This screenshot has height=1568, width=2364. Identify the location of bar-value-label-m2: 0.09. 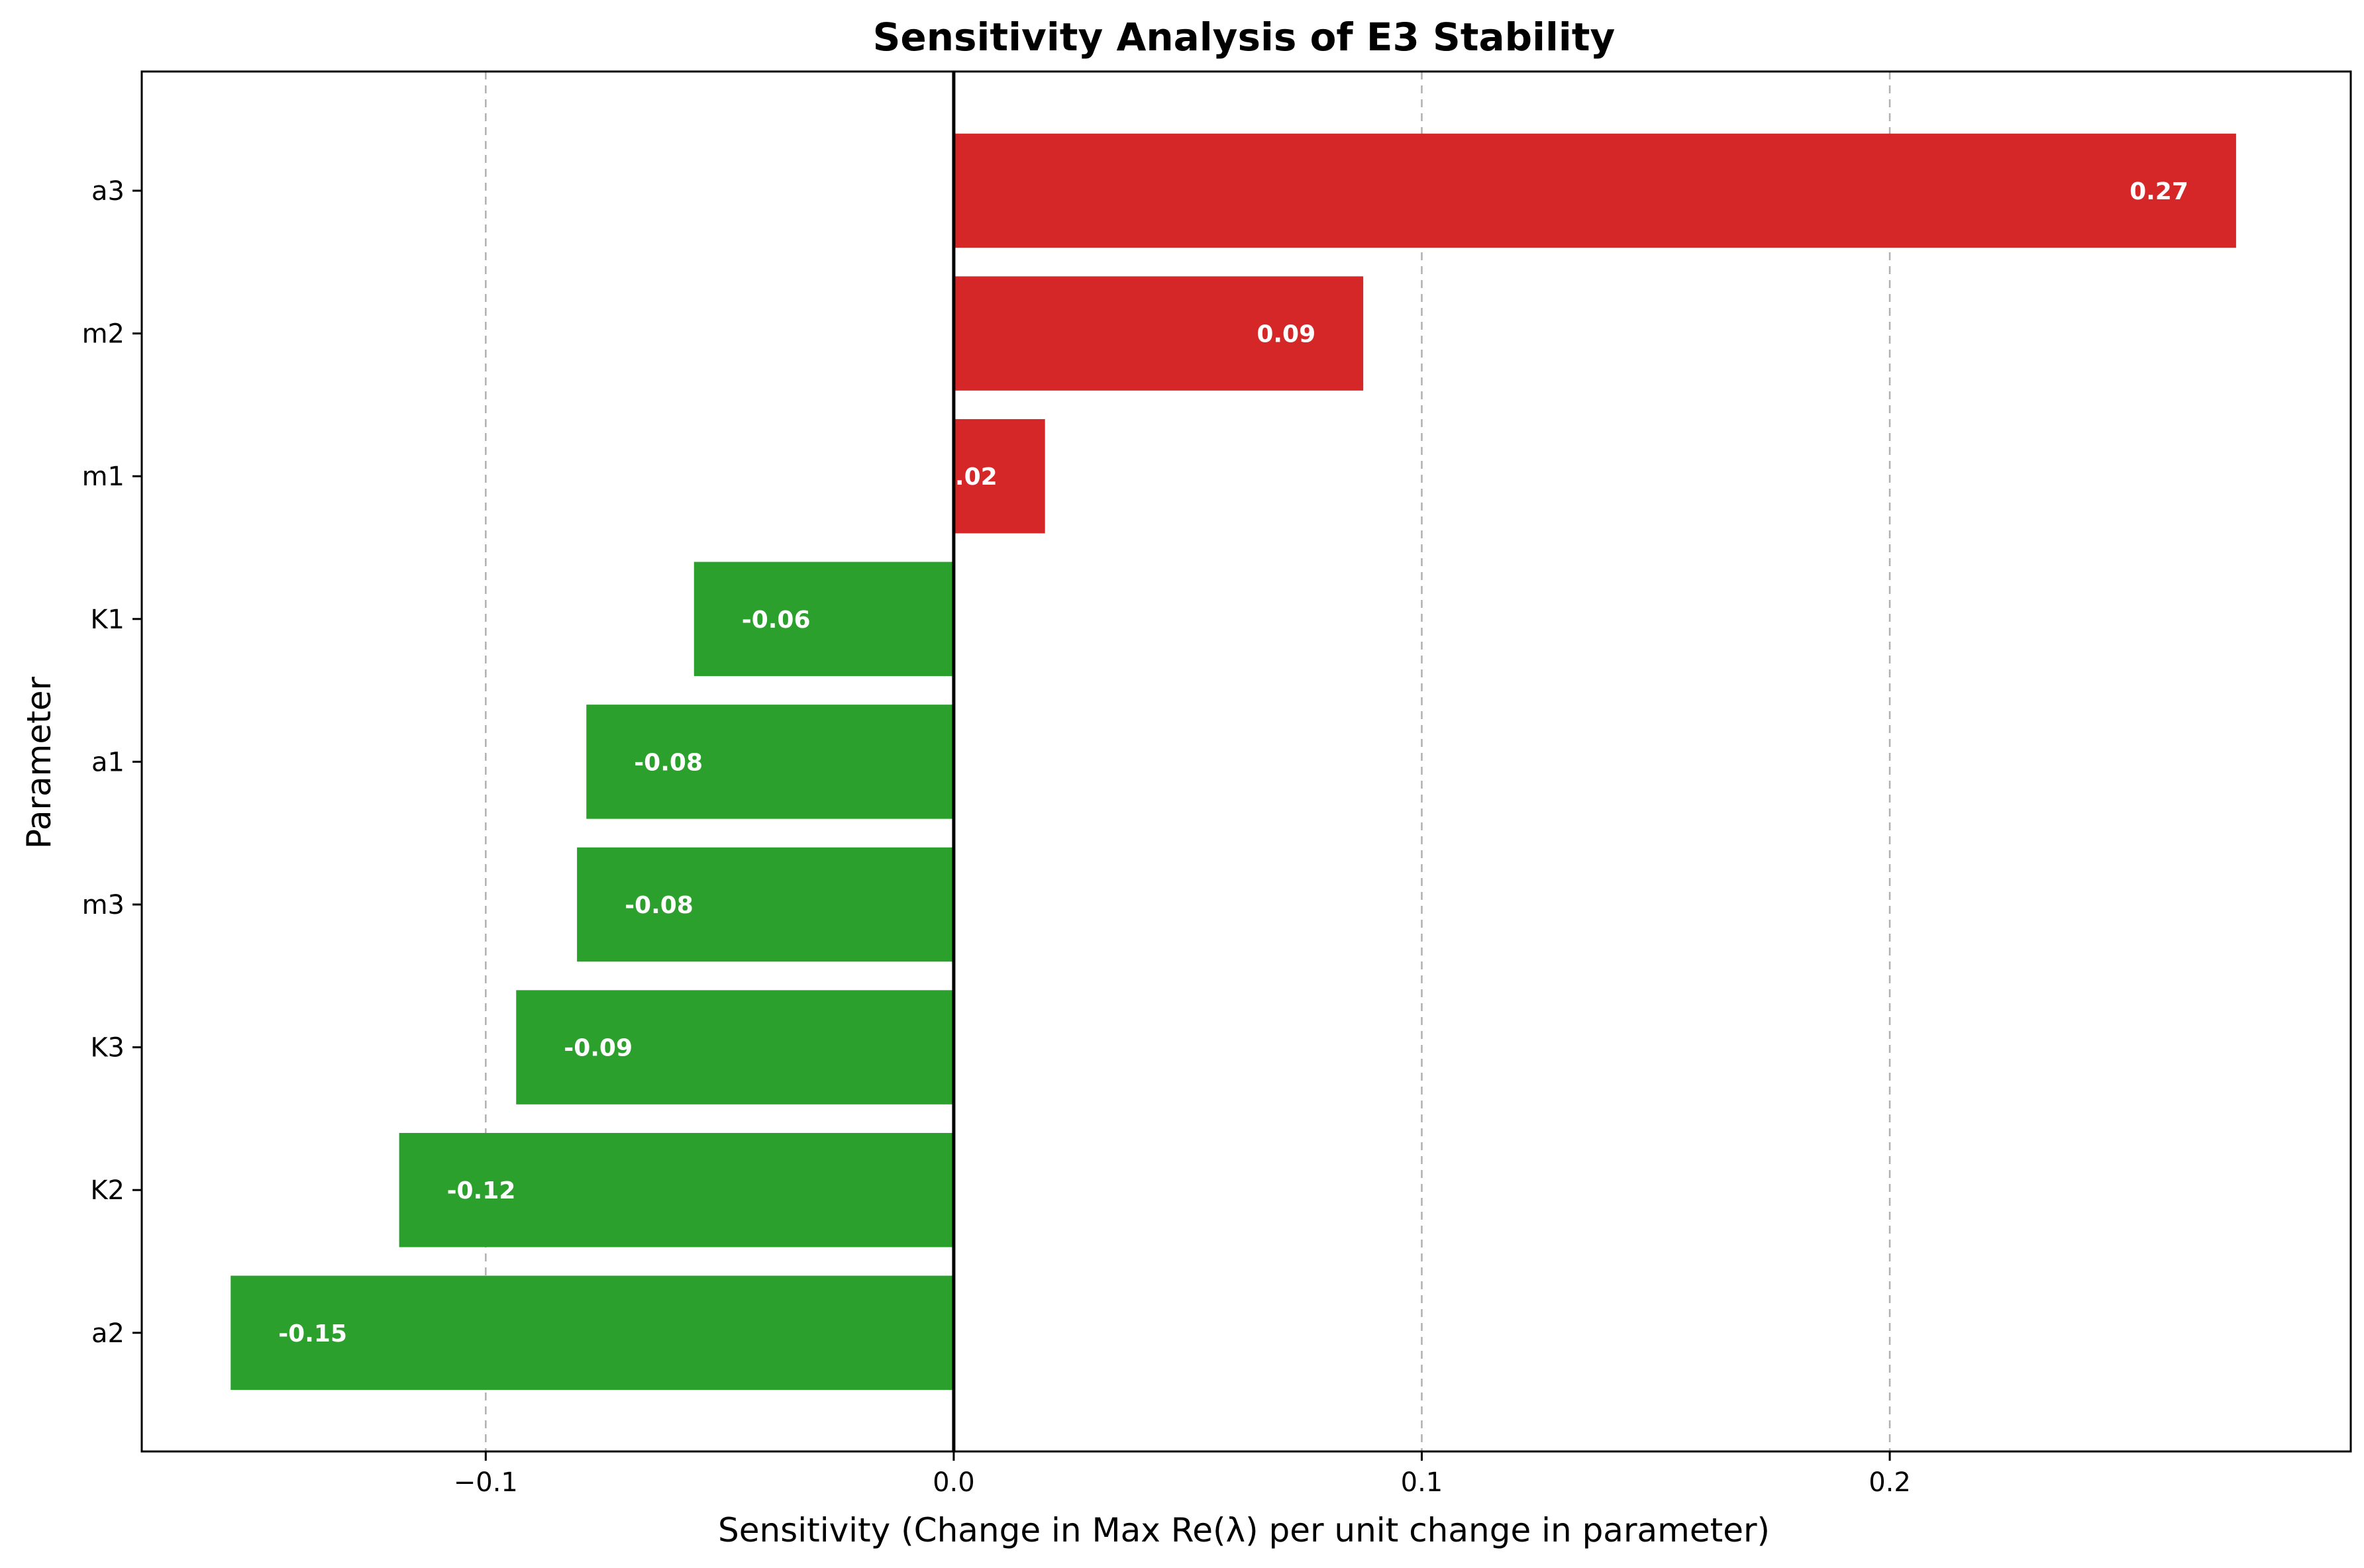
(1286, 334).